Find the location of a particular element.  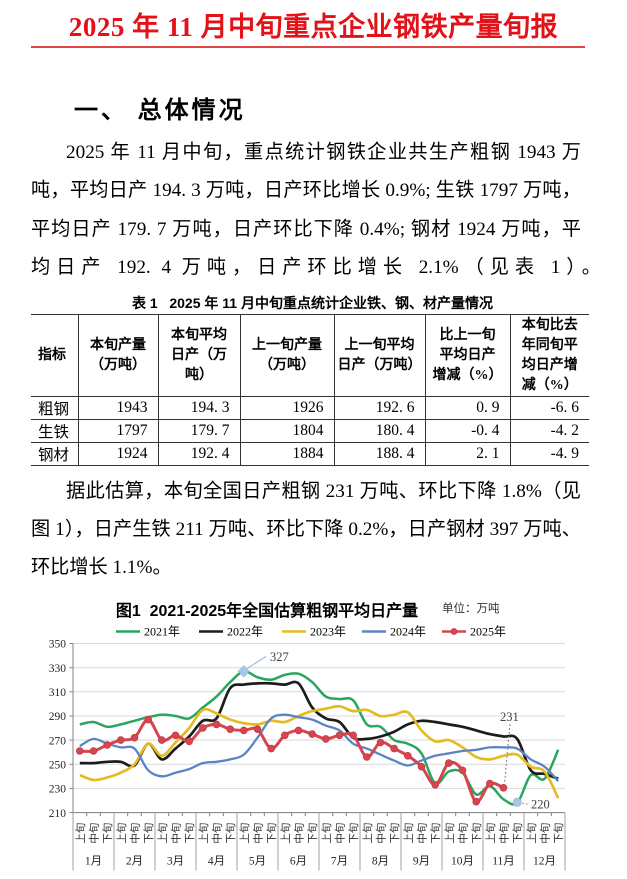

svg-text: 3月 is located at coordinates (175, 862).